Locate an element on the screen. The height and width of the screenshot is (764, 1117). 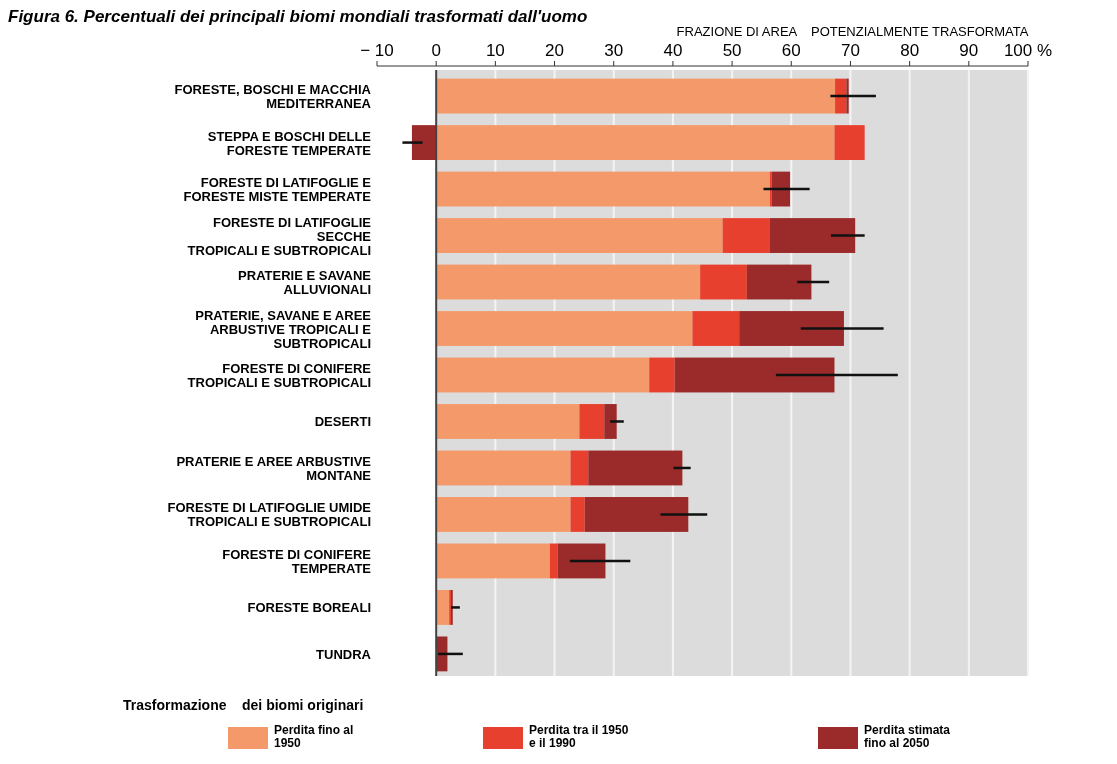
x-tick-label: 70 is located at coordinates (850, 50).